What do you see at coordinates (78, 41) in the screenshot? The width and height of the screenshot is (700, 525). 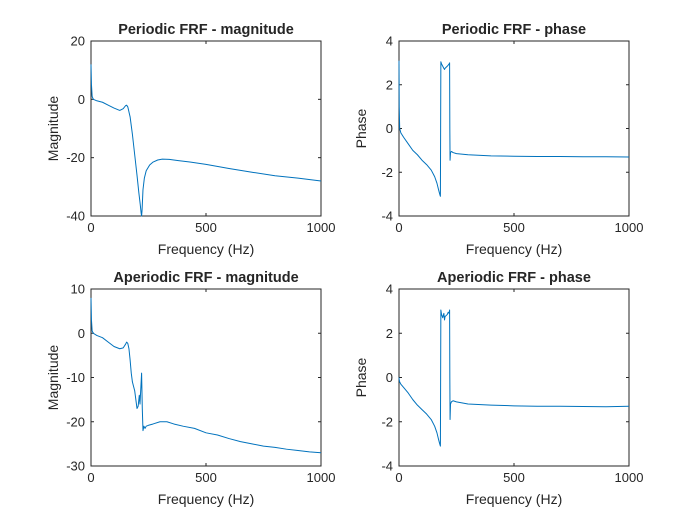 I see `periodic-magnitude-ytick-label: 20` at bounding box center [78, 41].